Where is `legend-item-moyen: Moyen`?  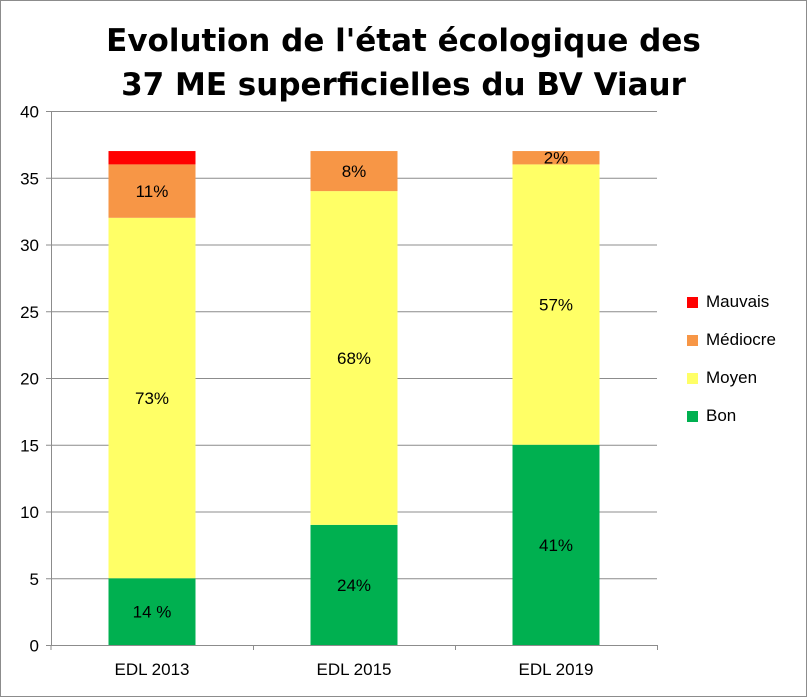 legend-item-moyen: Moyen is located at coordinates (731, 378).